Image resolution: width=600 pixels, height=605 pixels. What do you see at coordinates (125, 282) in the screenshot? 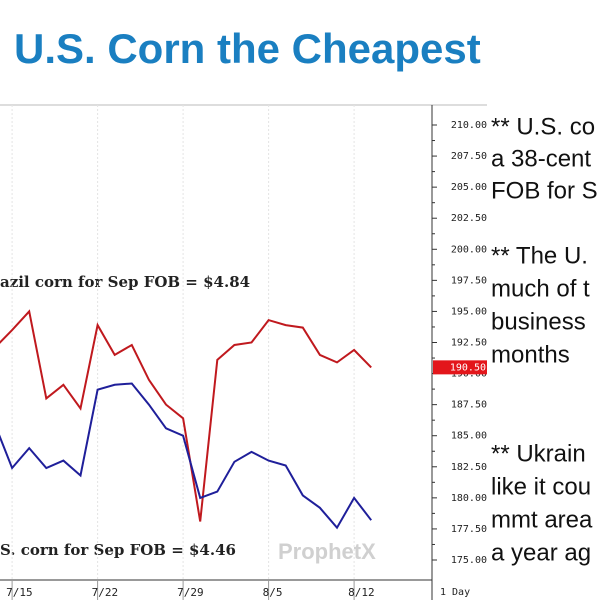
I see `annotation: azil corn for Sep FOB = $4.84` at bounding box center [125, 282].